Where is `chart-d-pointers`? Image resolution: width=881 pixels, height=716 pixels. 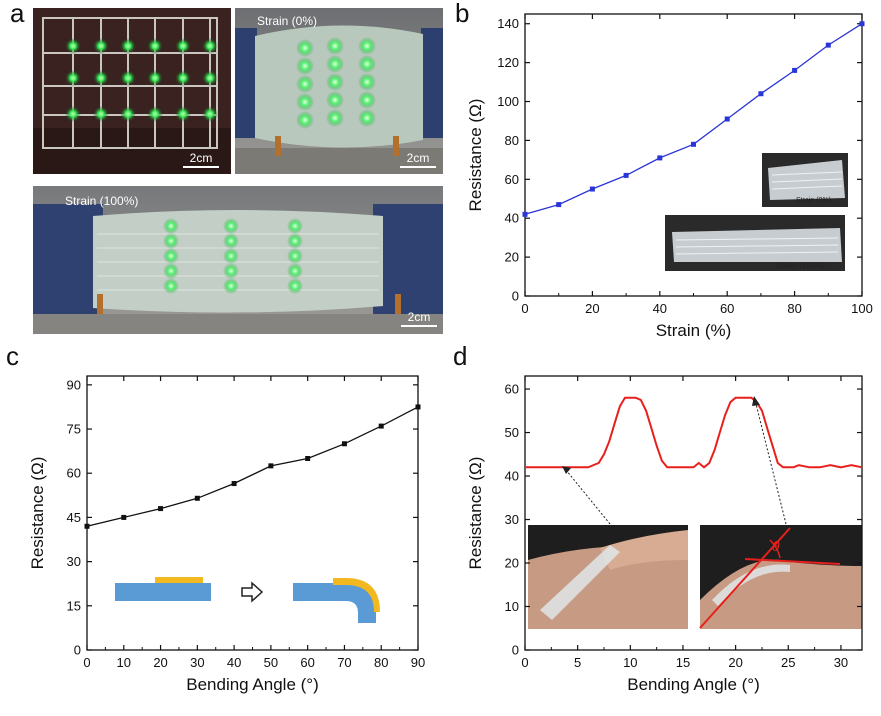
chart-d-pointers is located at coordinates (674, 460).